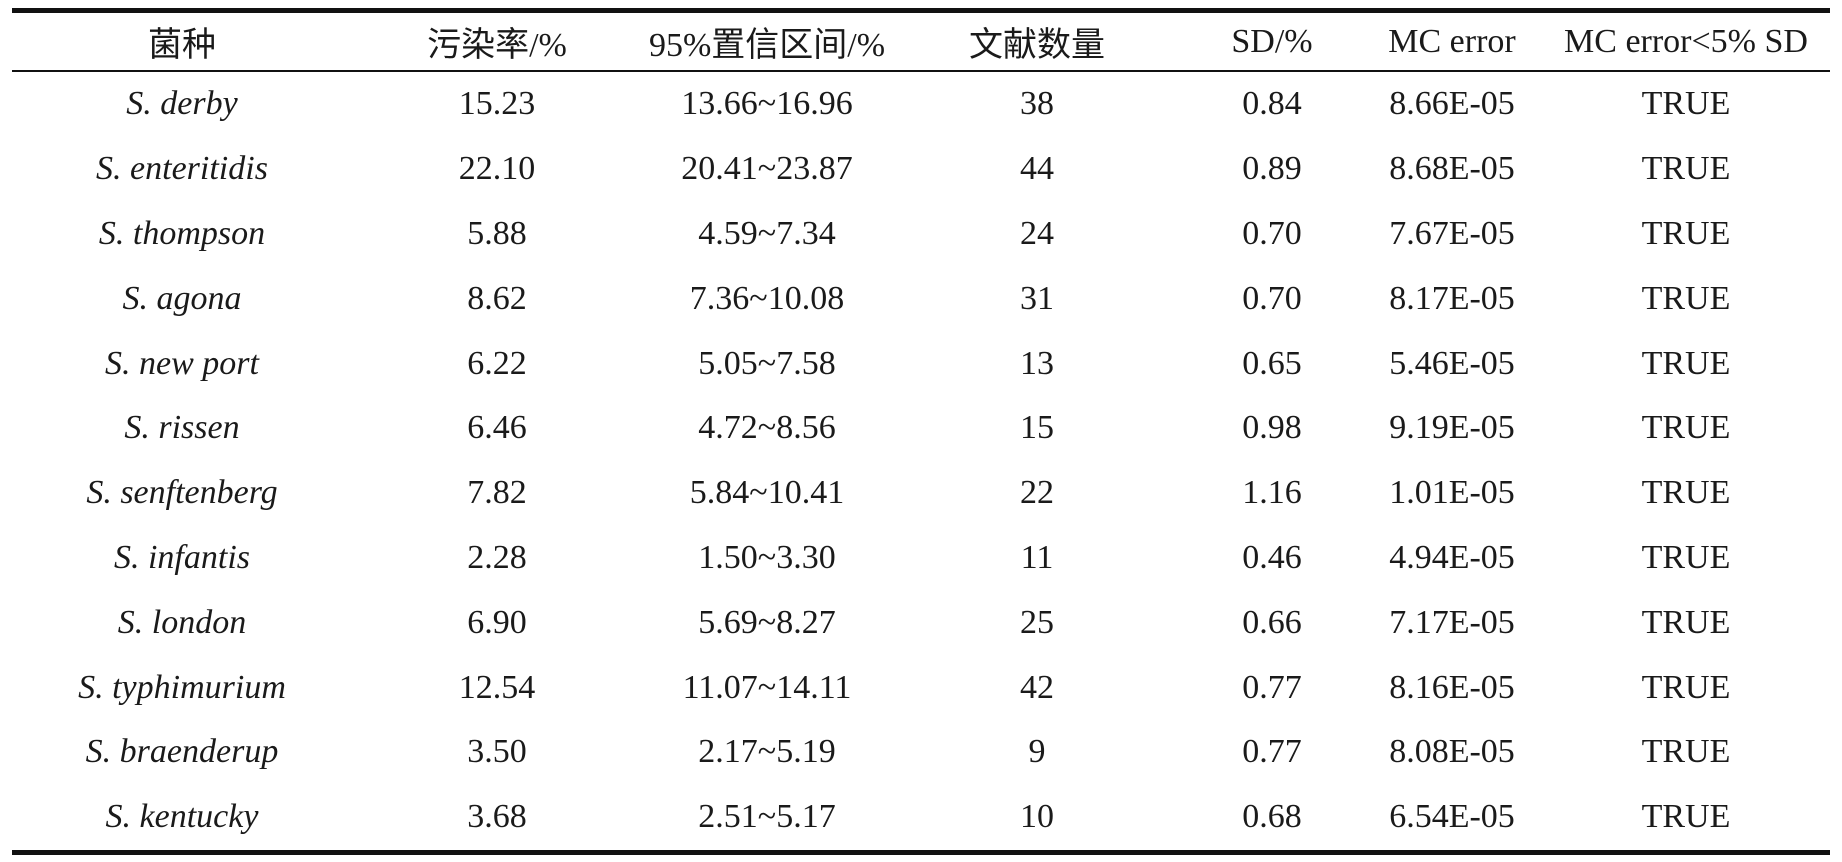 The image size is (1842, 862). What do you see at coordinates (1452, 233) in the screenshot?
I see `cell-mc-error: 7.67E-05` at bounding box center [1452, 233].